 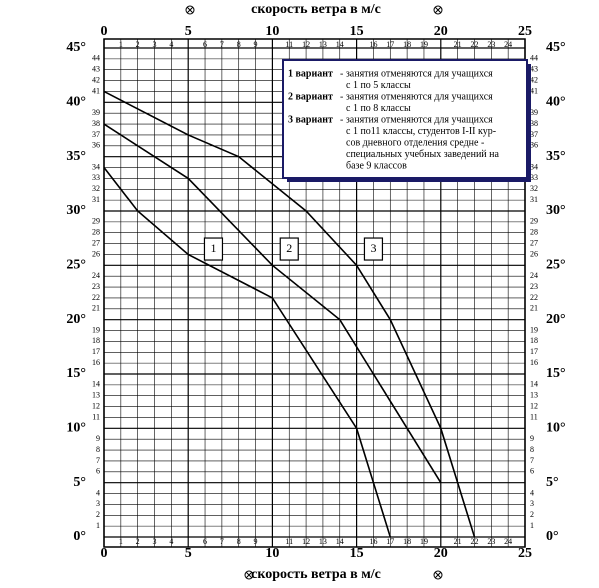 I want to click on x-minor-label: 7, so click(x=222, y=44).